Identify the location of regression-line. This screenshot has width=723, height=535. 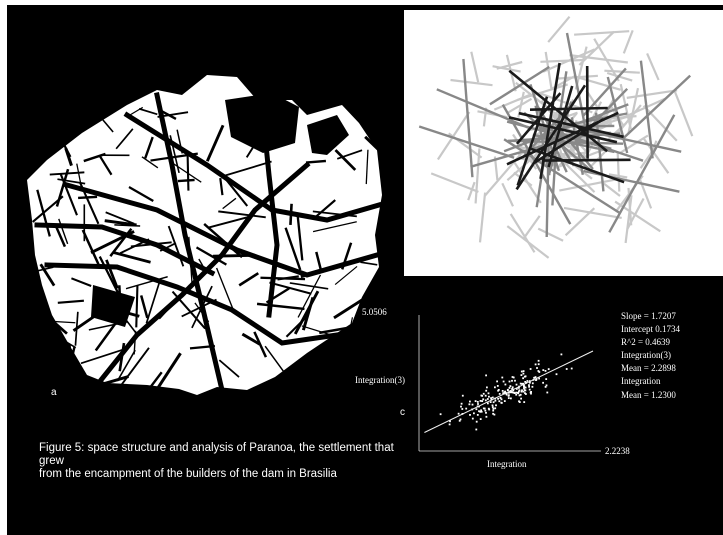
(509, 391).